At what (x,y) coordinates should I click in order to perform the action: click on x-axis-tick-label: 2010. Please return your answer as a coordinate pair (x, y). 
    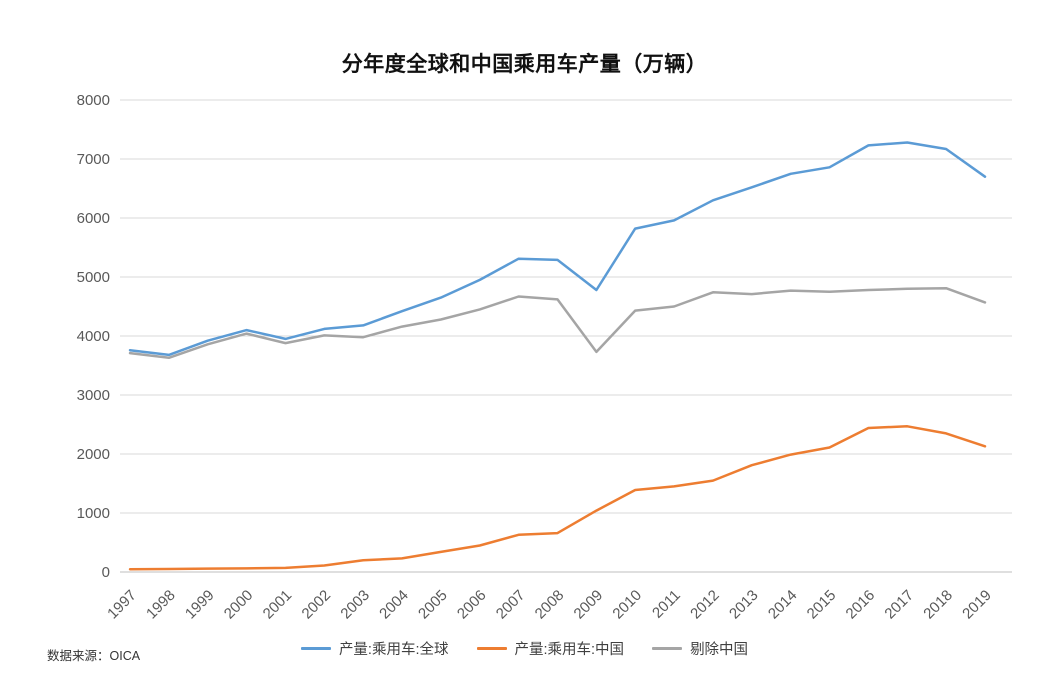
    Looking at the image, I should click on (627, 605).